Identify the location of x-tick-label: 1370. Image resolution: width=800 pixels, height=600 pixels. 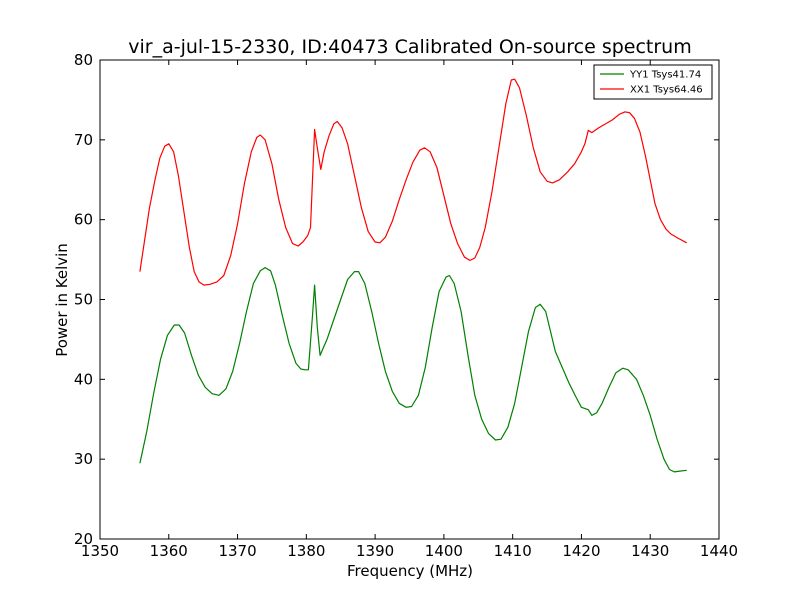
(237, 551).